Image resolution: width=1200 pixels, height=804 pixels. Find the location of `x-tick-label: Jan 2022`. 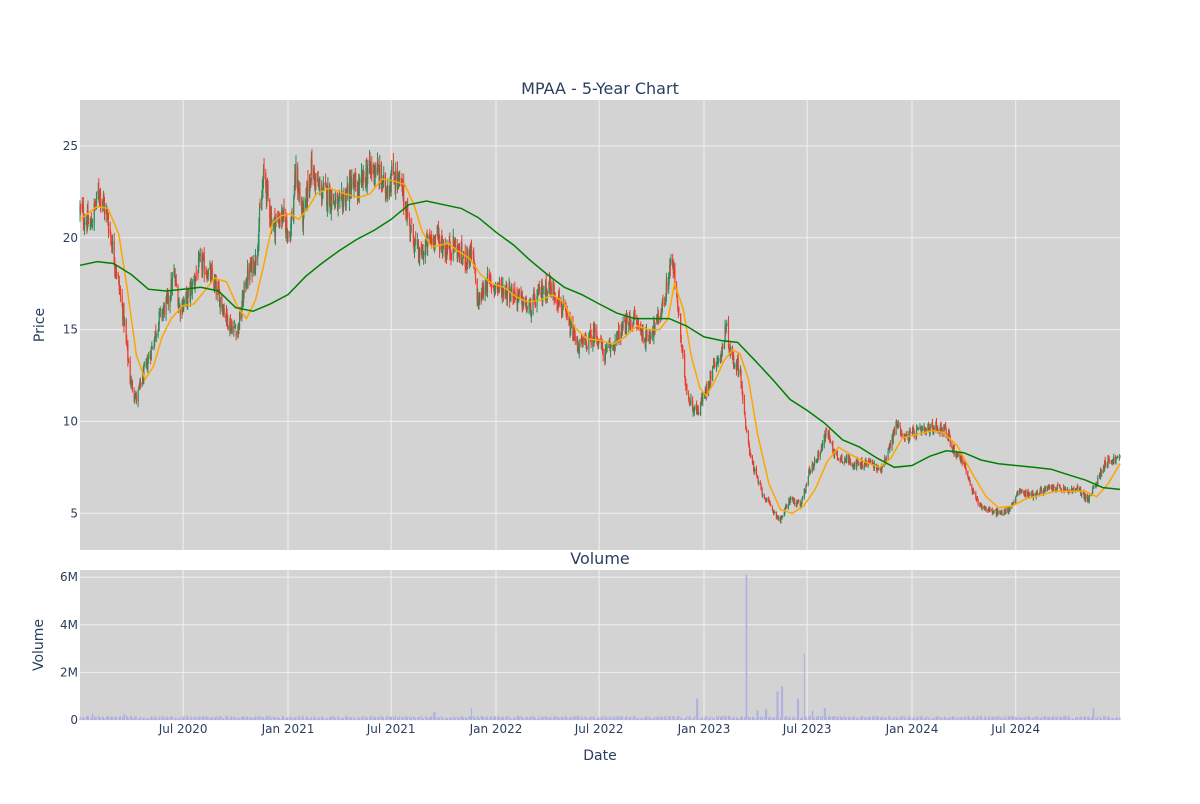

x-tick-label: Jan 2022 is located at coordinates (496, 729).